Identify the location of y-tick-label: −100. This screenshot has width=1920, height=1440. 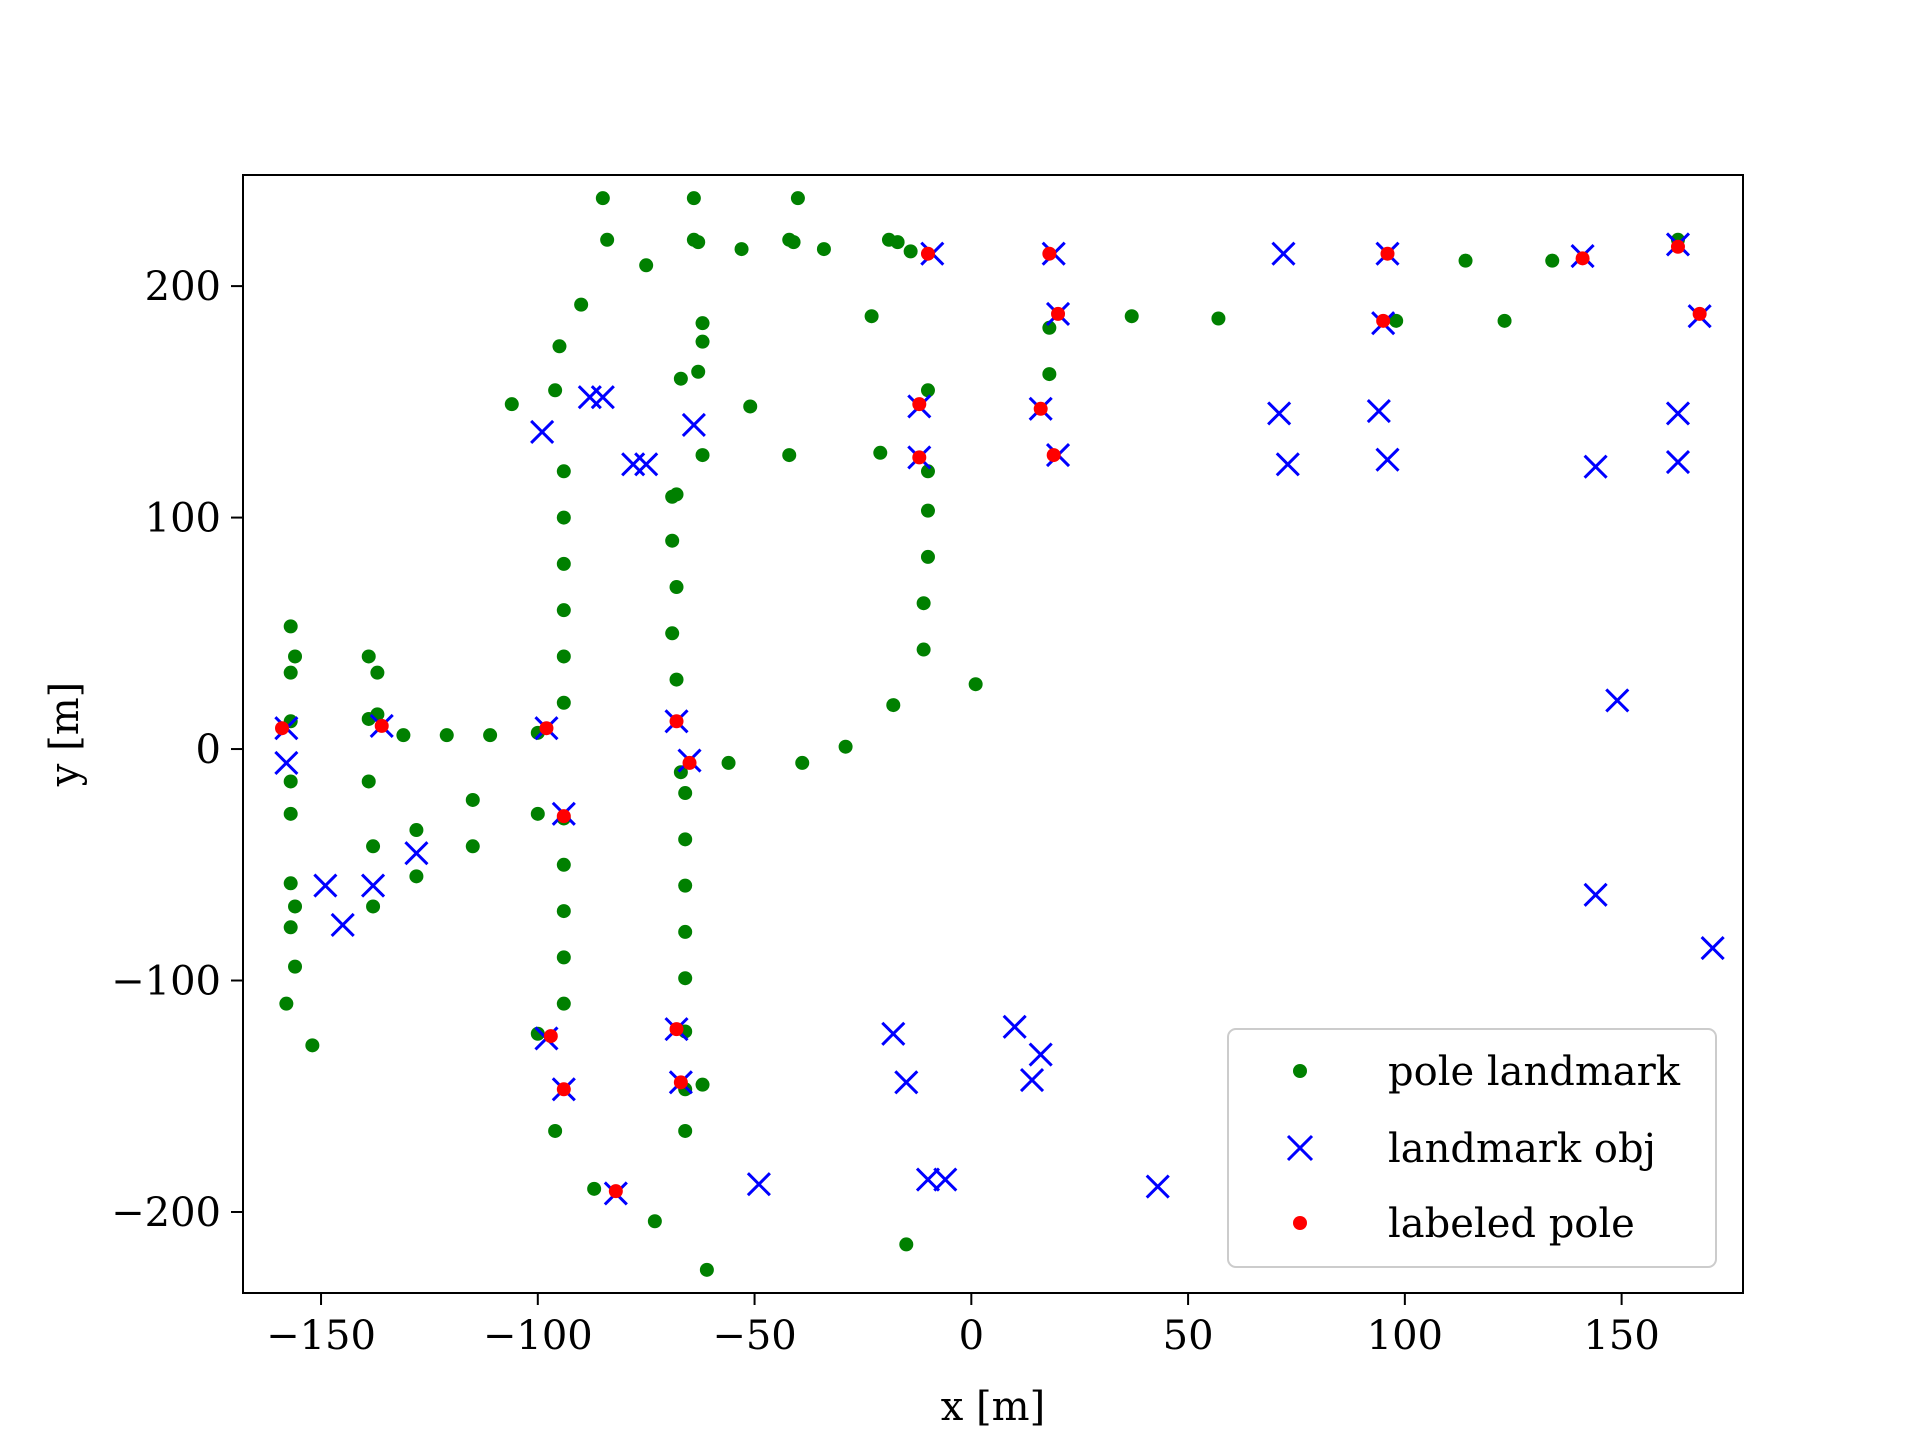
(166, 982).